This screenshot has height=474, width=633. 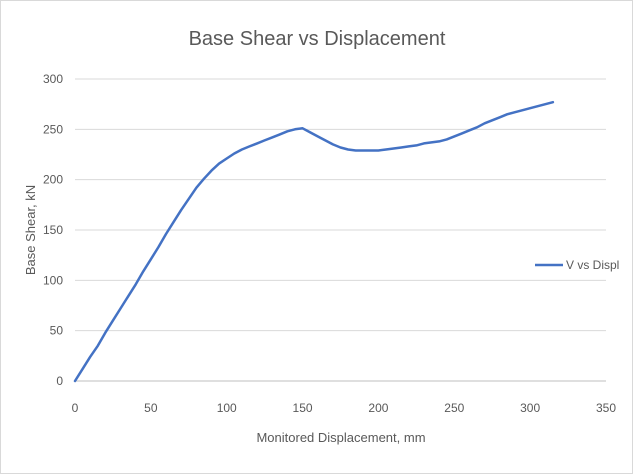 What do you see at coordinates (57, 331) in the screenshot?
I see `y-tick-label: 50` at bounding box center [57, 331].